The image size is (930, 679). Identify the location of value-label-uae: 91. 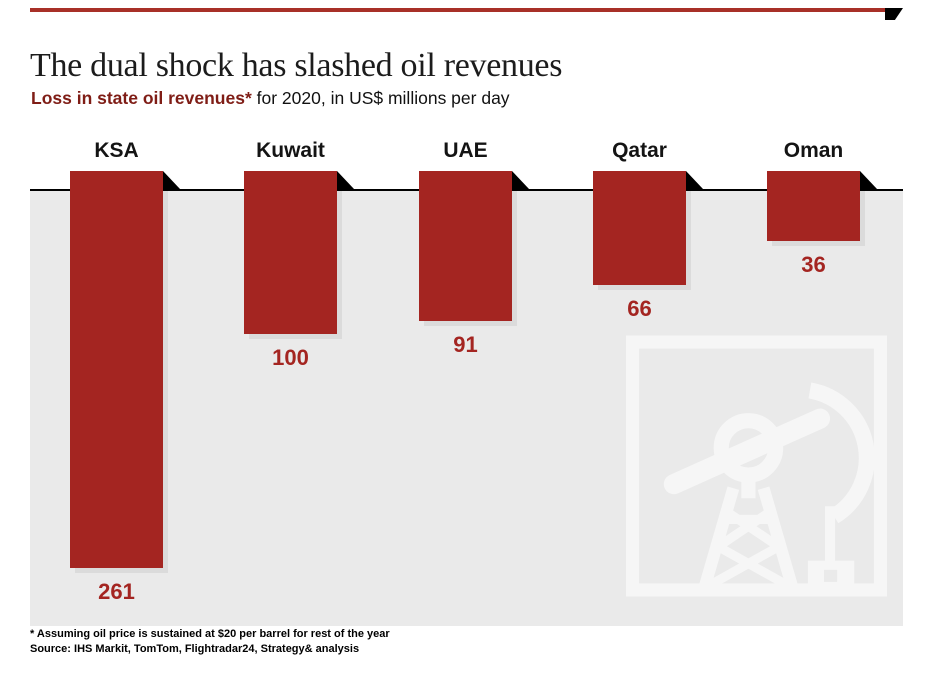
(465, 344).